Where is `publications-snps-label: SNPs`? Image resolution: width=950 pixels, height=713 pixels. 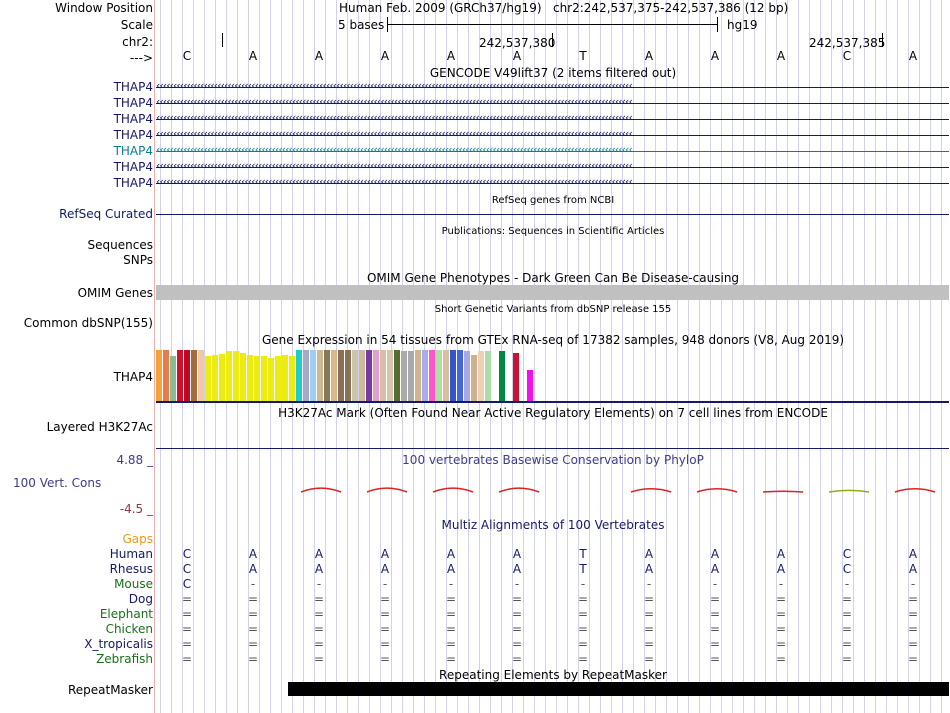 publications-snps-label: SNPs is located at coordinates (138, 260).